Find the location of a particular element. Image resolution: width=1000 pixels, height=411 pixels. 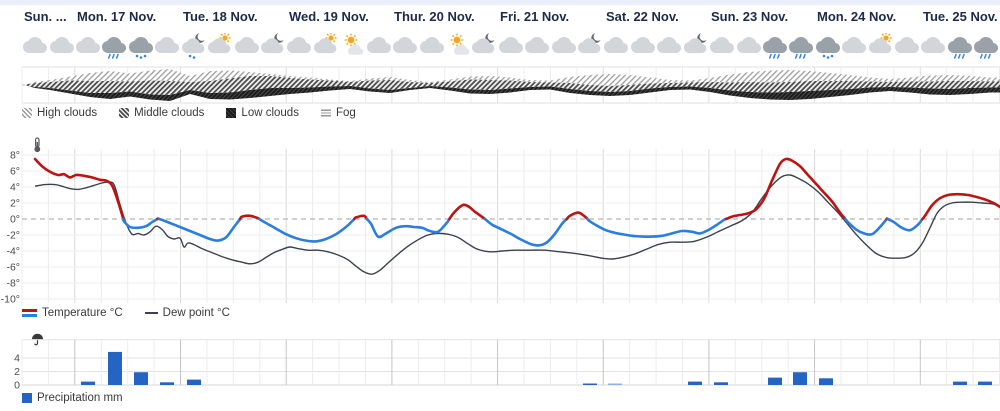

legend-label: Dew point °C is located at coordinates (196, 313).